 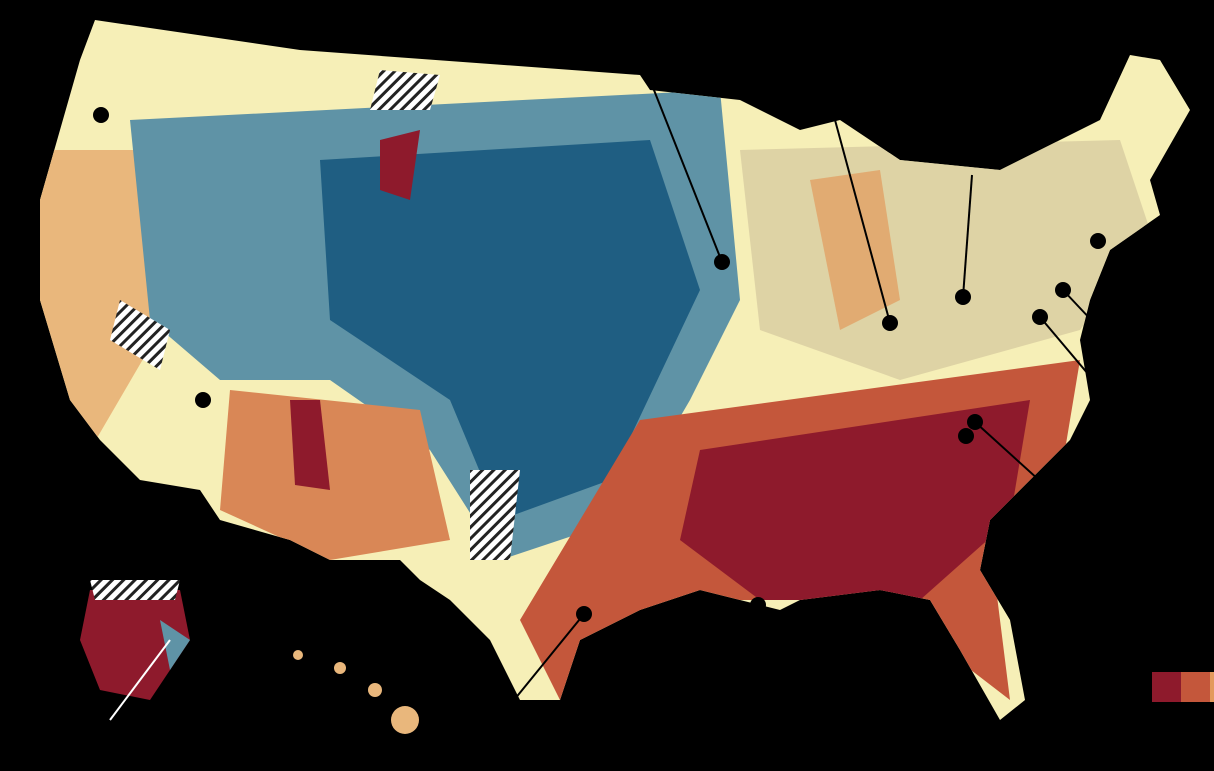 I want to click on northeast, so click(x=945, y=260).